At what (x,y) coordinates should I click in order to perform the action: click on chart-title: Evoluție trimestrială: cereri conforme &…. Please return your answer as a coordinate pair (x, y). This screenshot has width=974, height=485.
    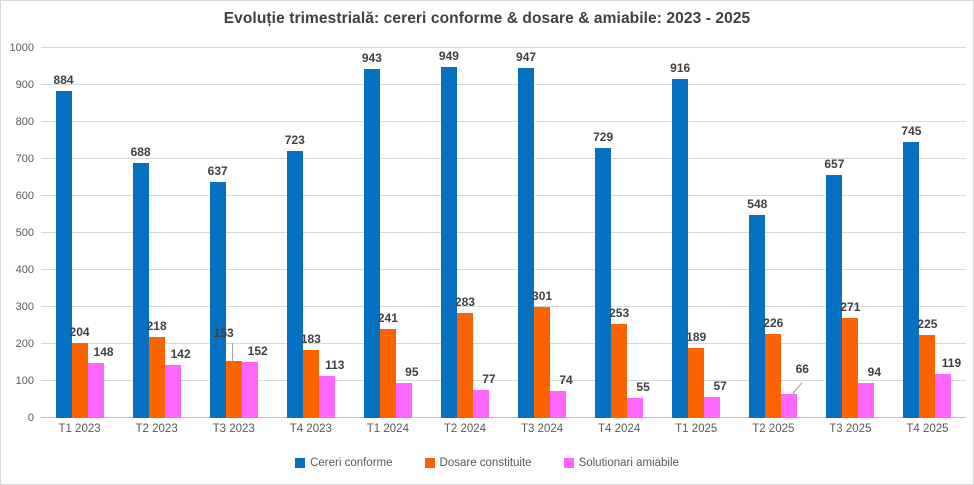
    Looking at the image, I should click on (487, 18).